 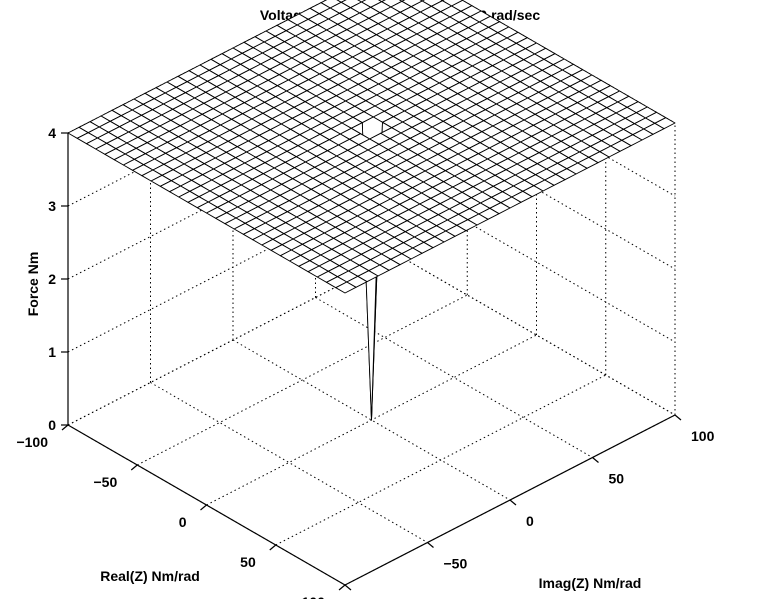 What do you see at coordinates (52, 352) in the screenshot?
I see `z-tick-label: 1` at bounding box center [52, 352].